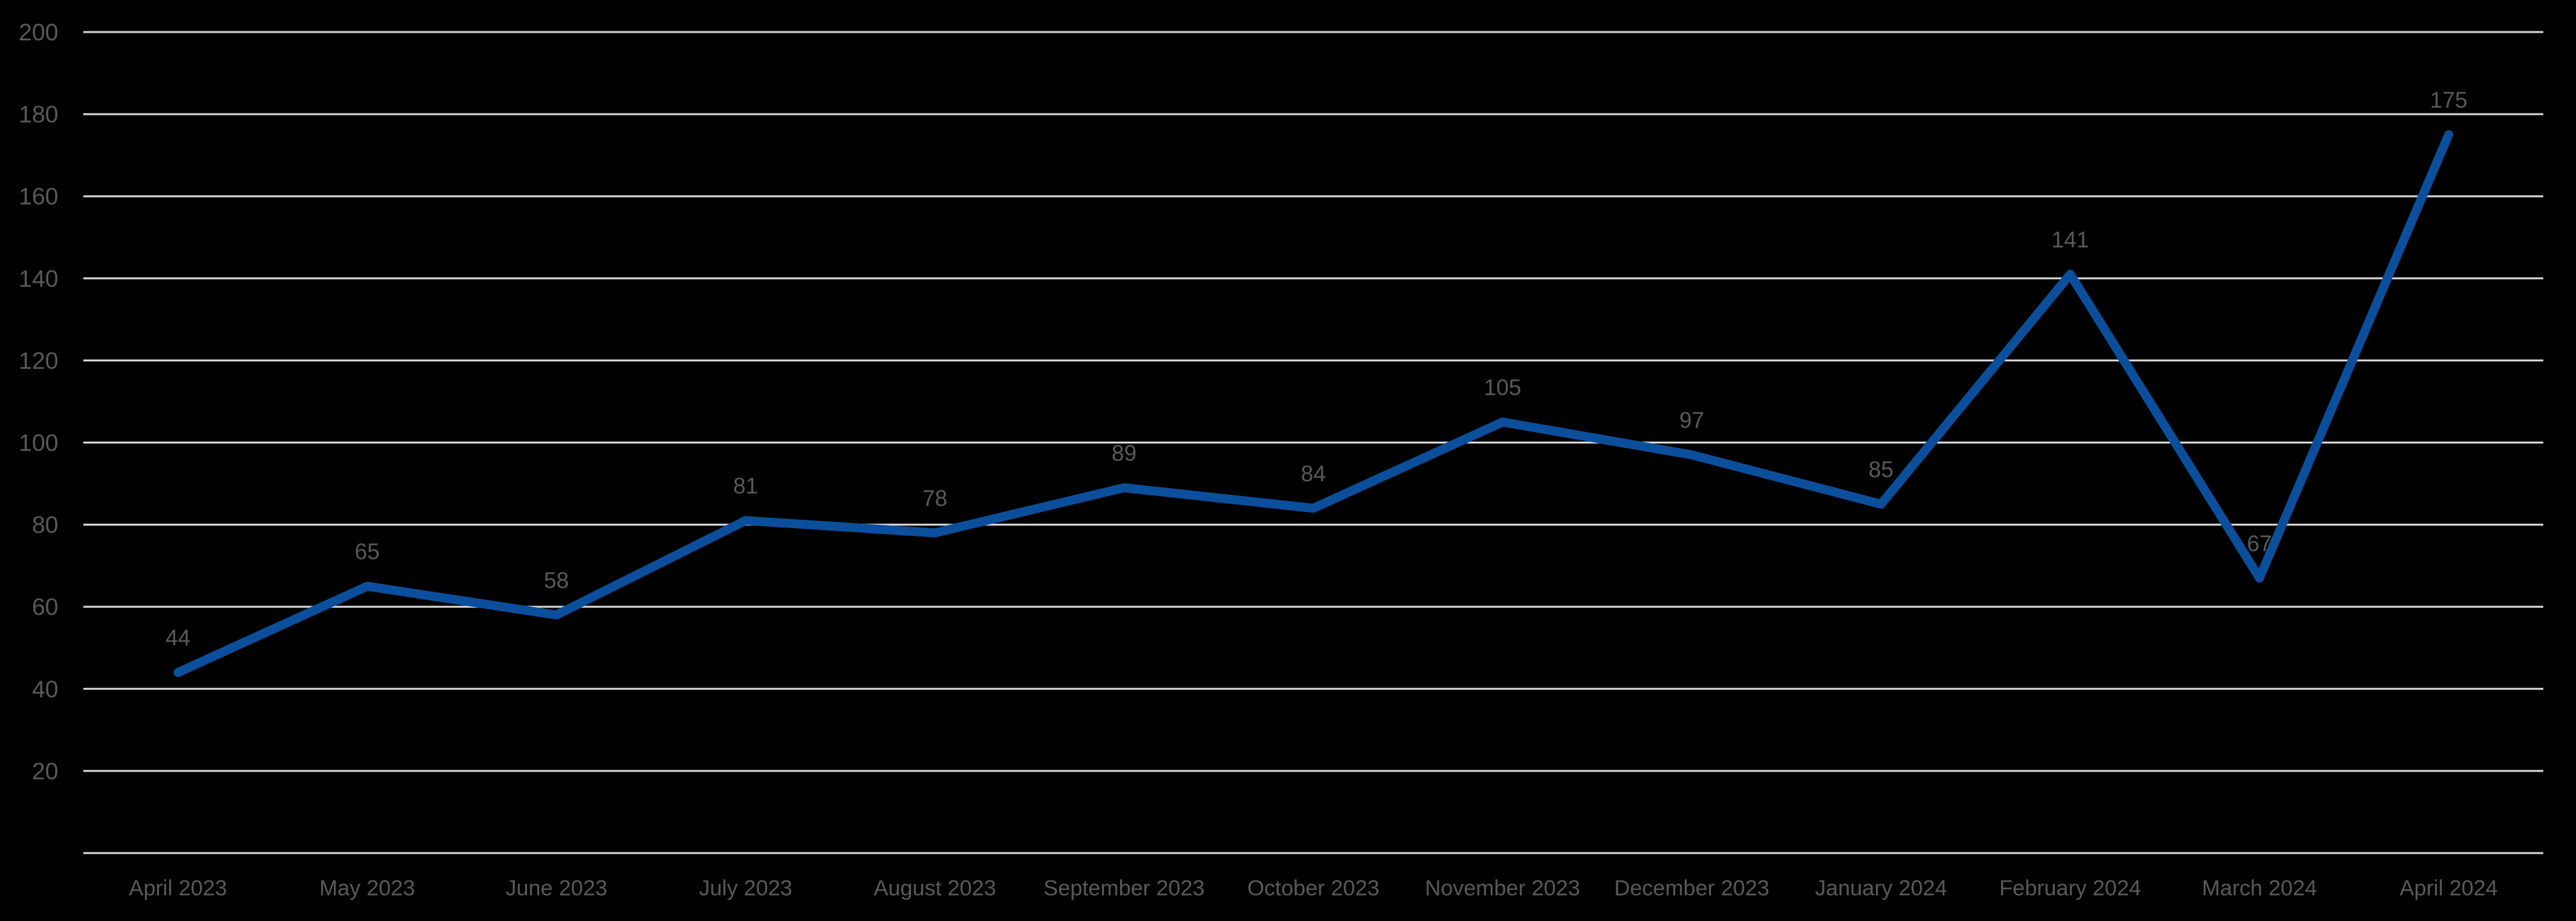 This screenshot has height=921, width=2576. What do you see at coordinates (935, 498) in the screenshot?
I see `data-label: 78` at bounding box center [935, 498].